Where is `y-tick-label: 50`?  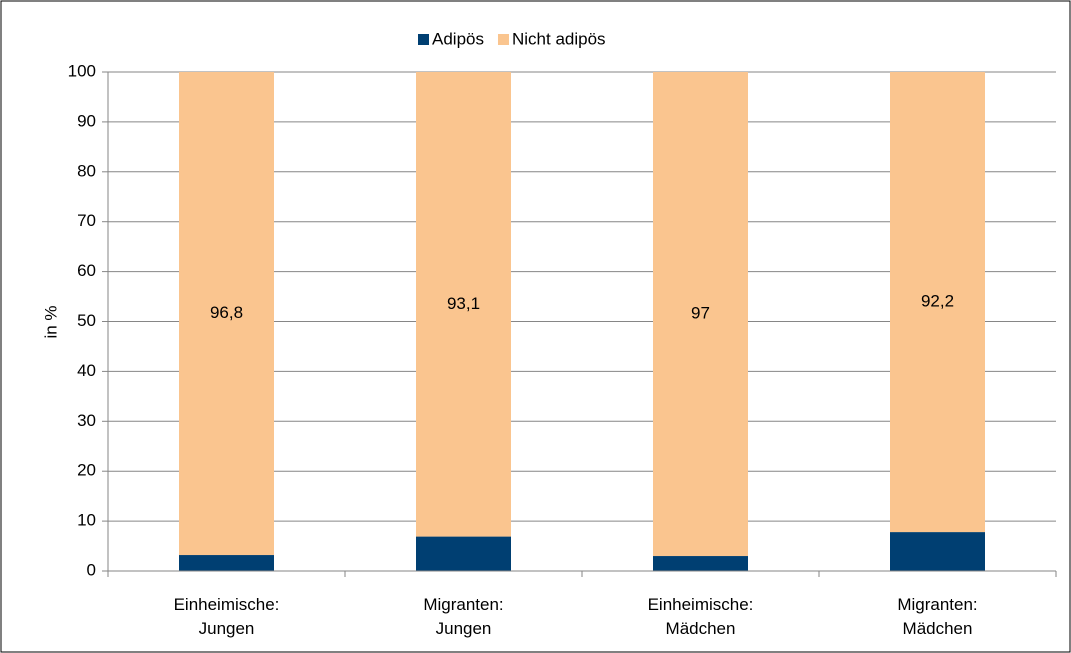 y-tick-label: 50 is located at coordinates (86, 320).